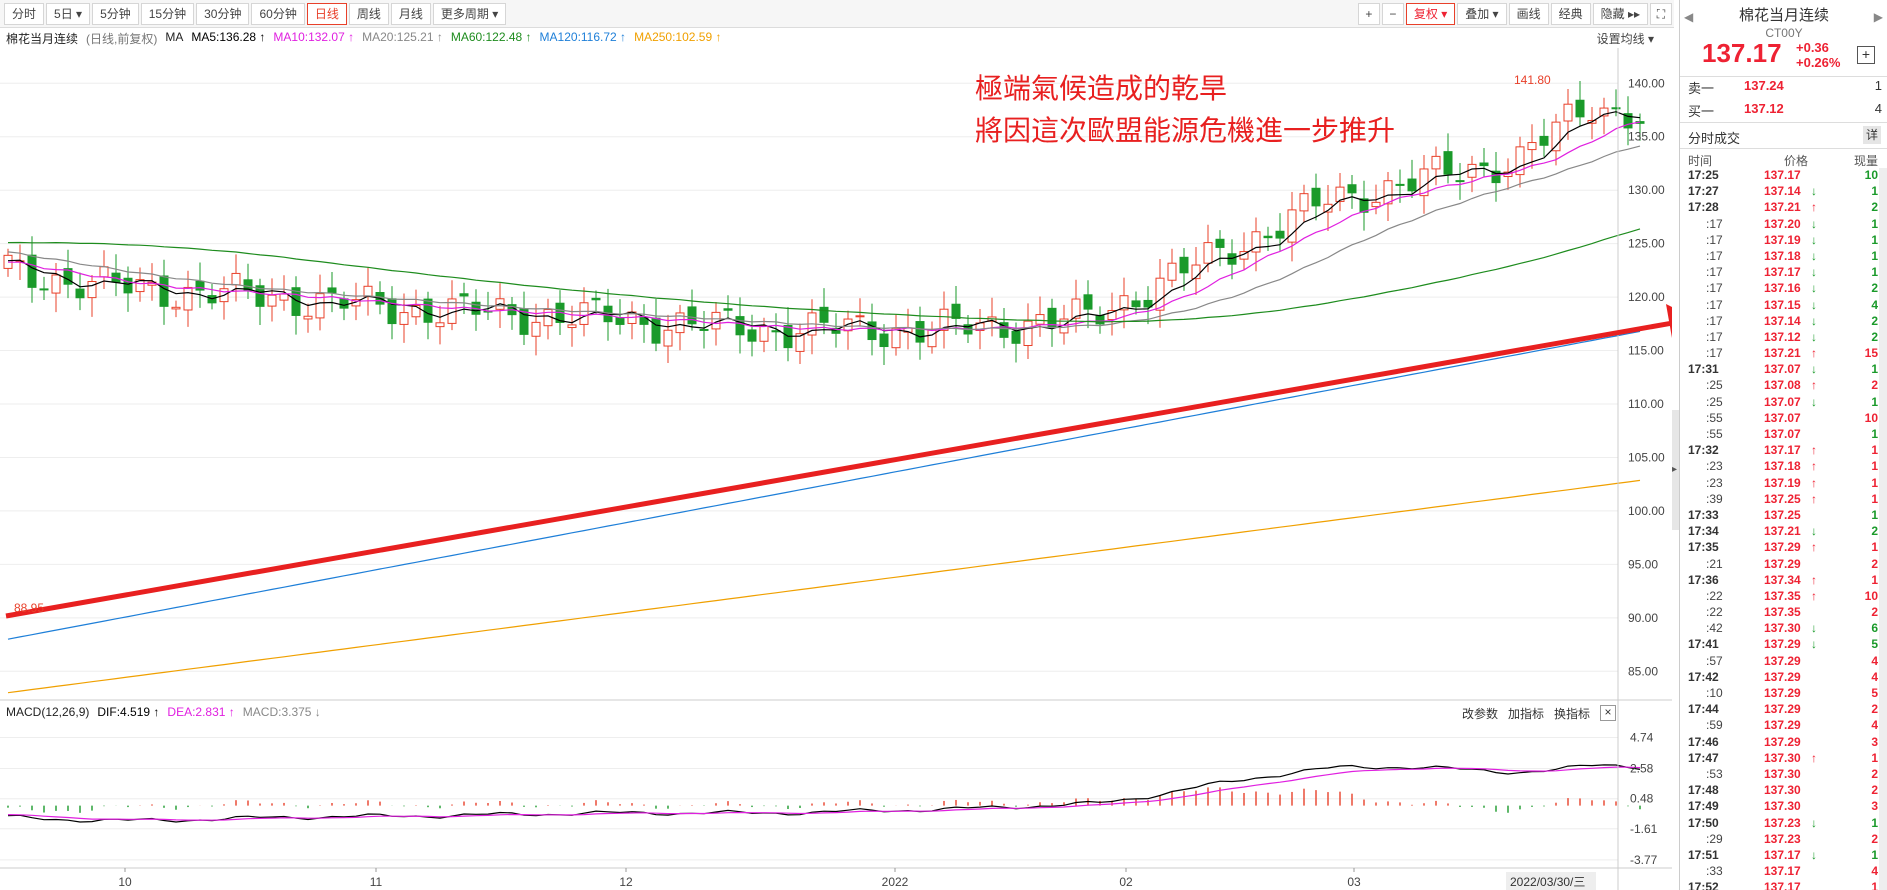 The image size is (1887, 890). I want to click on tick-row: 17:49 137.30 3, so click(1780, 807).